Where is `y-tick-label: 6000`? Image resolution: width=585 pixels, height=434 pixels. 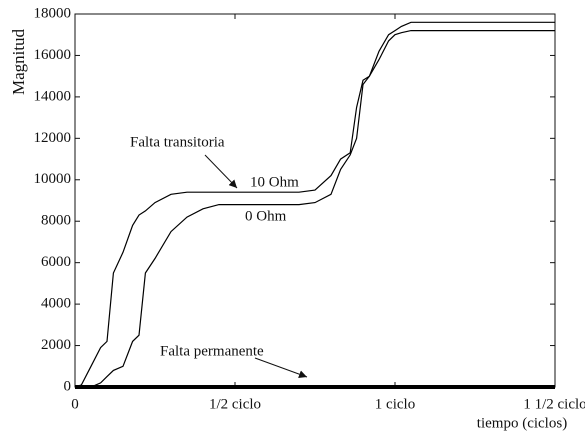
y-tick-label: 6000 is located at coordinates (56, 262).